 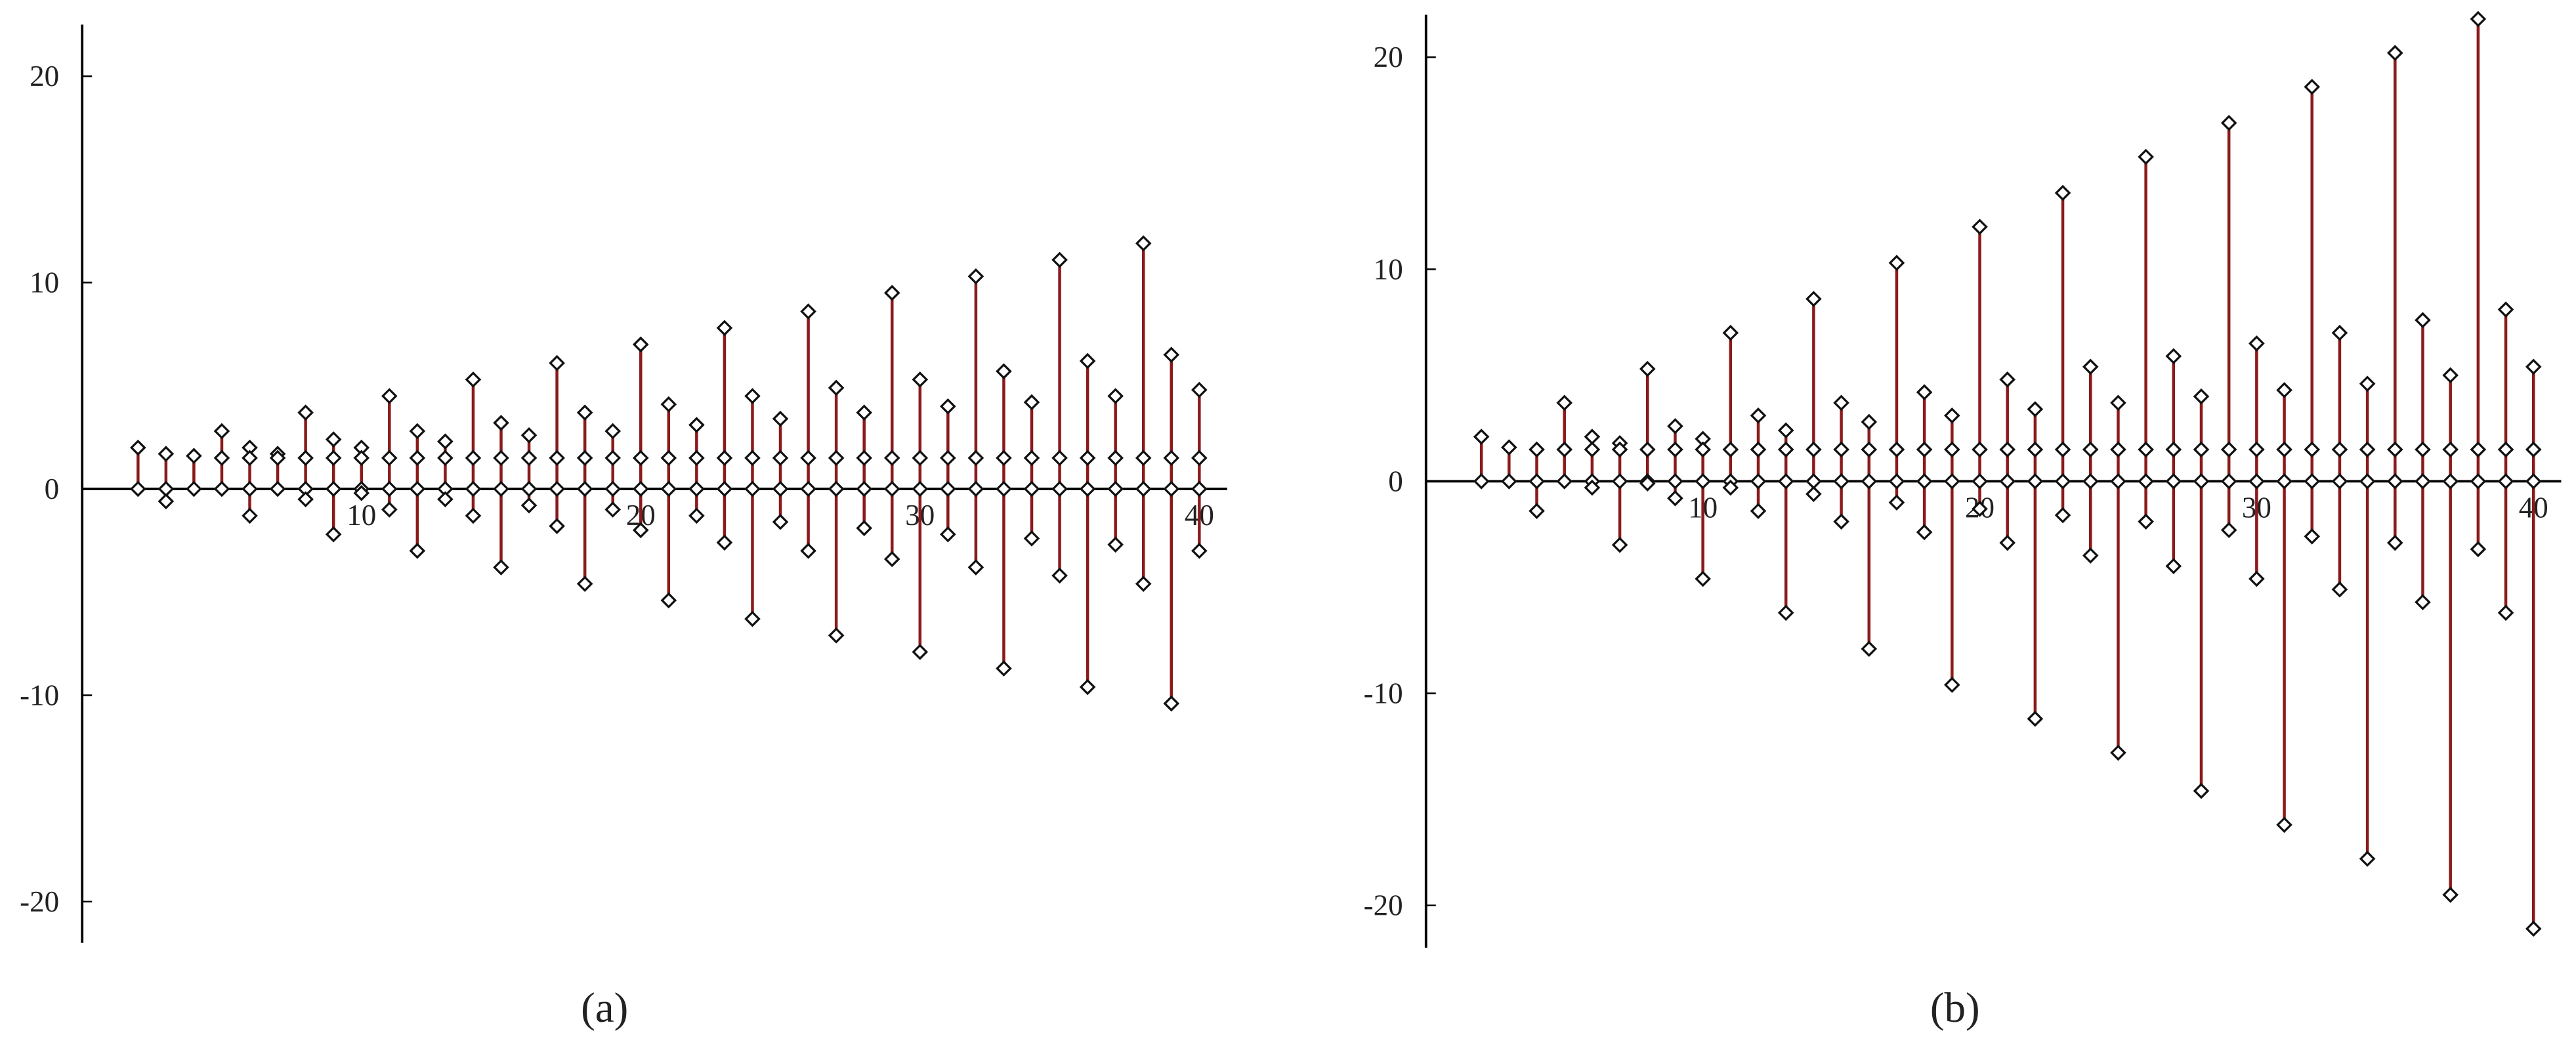 I want to click on y-tick-label: 0, so click(x=52, y=488).